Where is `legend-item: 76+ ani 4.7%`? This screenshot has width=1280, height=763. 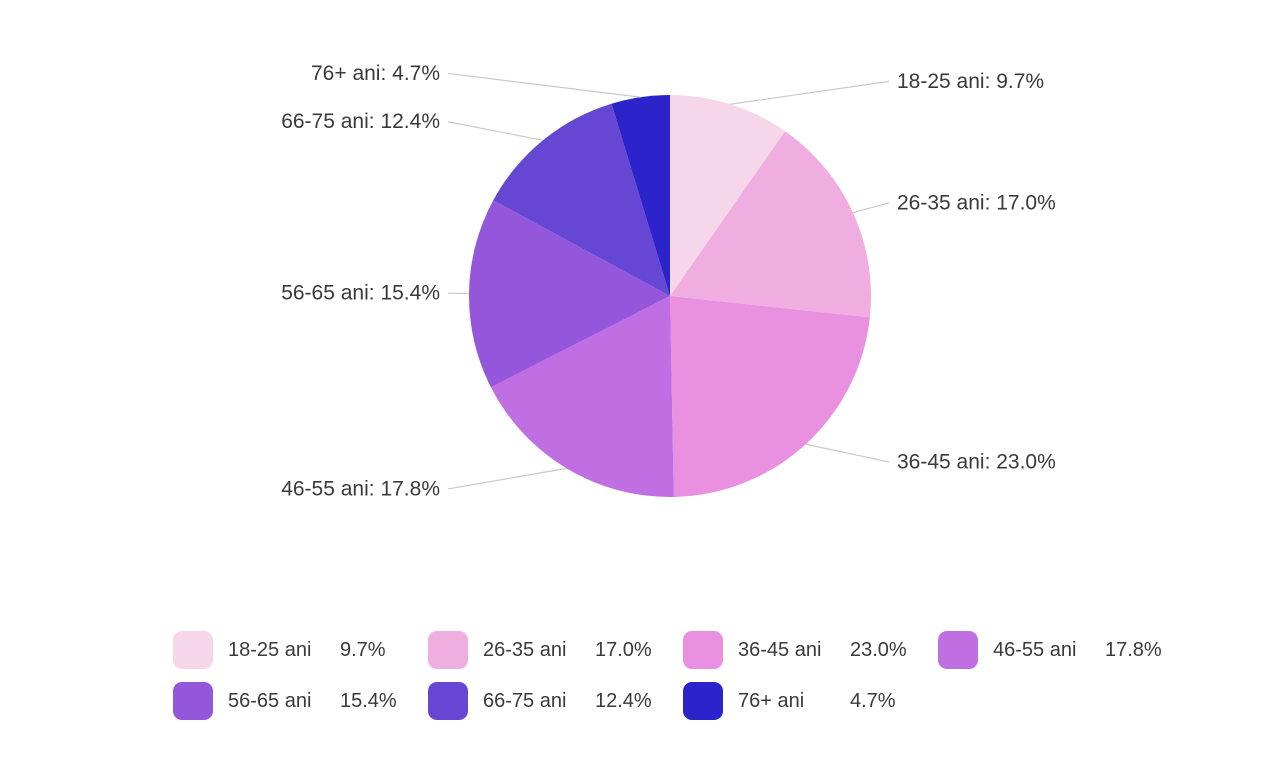 legend-item: 76+ ani 4.7% is located at coordinates (810, 701).